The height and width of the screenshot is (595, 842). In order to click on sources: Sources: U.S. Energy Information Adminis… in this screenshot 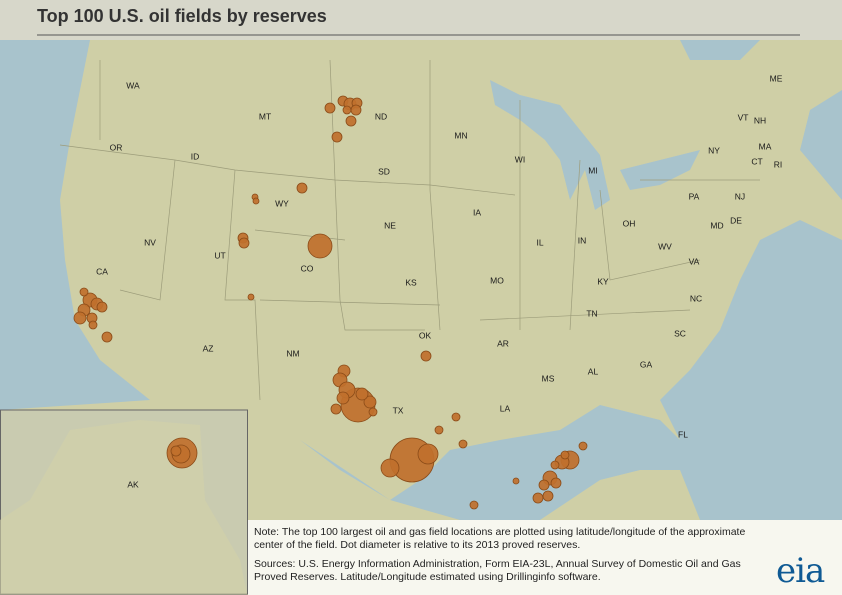, I will do `click(497, 570)`.